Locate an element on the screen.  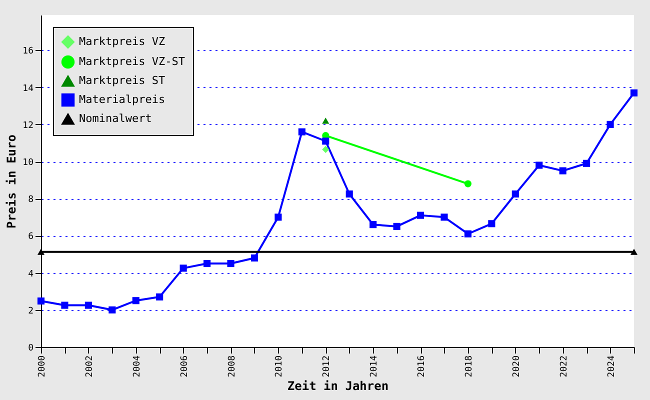
y-tick-label: 10 is located at coordinates (28, 163).